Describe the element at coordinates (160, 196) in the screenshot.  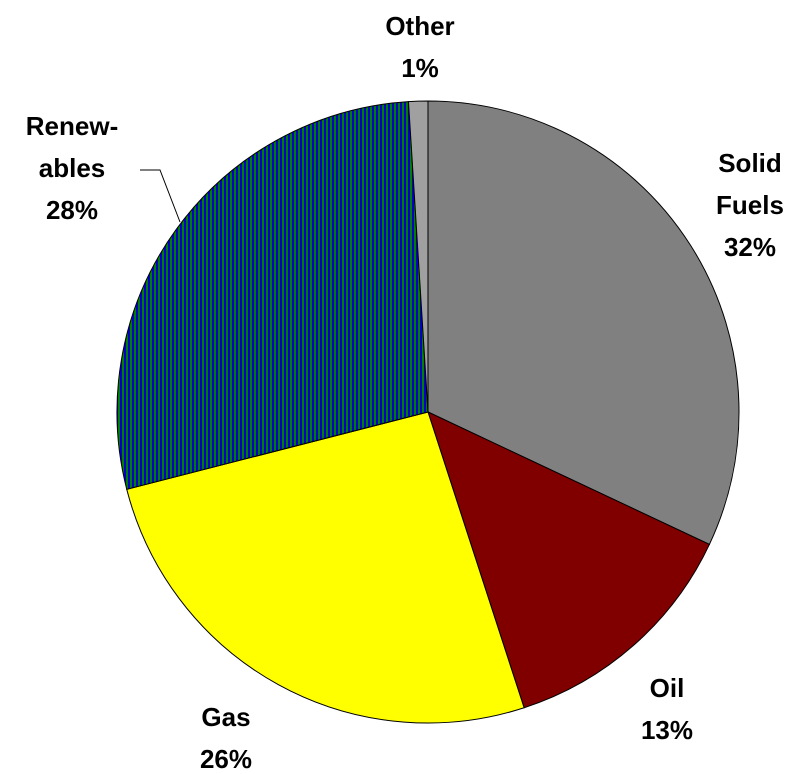
I see `leader-line` at that location.